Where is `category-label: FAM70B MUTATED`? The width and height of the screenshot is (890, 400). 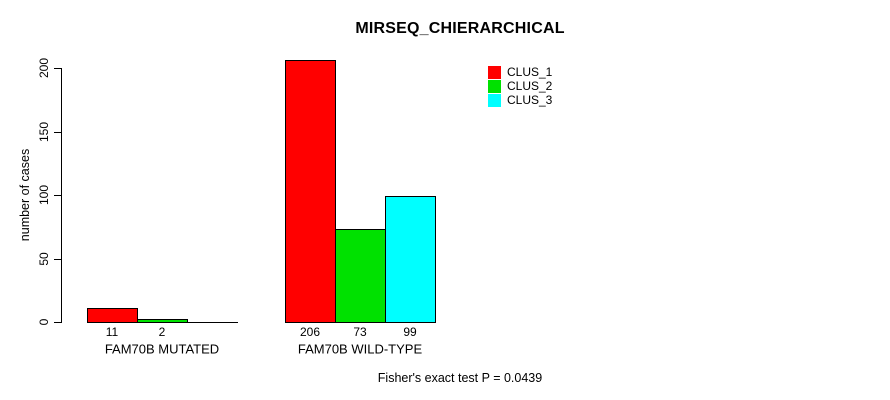
category-label: FAM70B MUTATED is located at coordinates (162, 349).